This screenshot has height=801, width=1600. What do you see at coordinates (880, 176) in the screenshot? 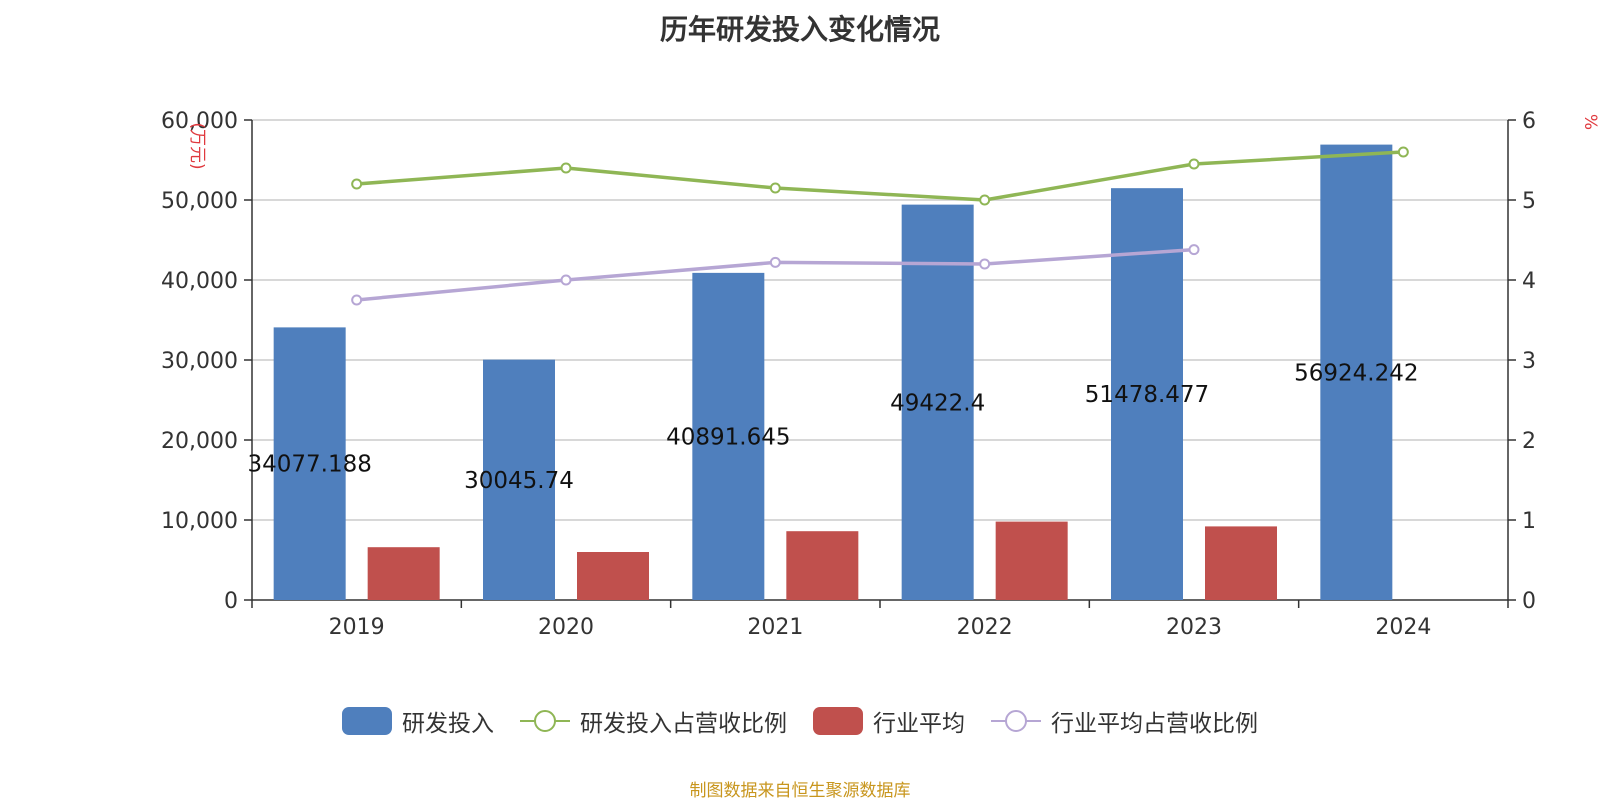
I see `line-rd-ratio` at bounding box center [880, 176].